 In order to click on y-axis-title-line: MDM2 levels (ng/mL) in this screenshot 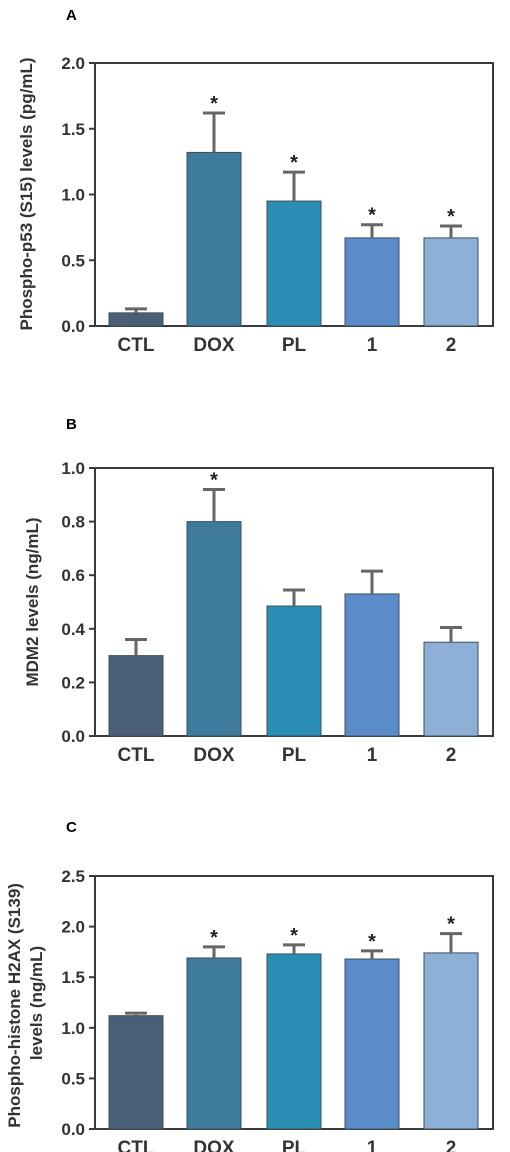, I will do `click(32, 601)`.